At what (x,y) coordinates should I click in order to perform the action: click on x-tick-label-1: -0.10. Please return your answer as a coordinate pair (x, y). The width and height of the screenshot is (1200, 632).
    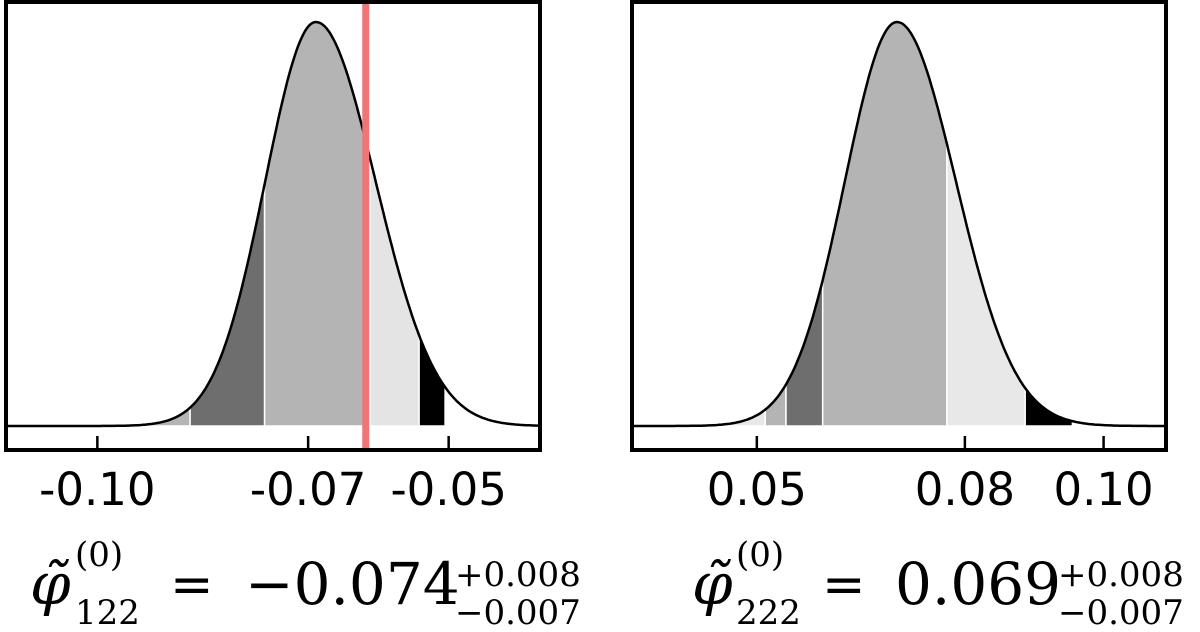
    Looking at the image, I should click on (97, 489).